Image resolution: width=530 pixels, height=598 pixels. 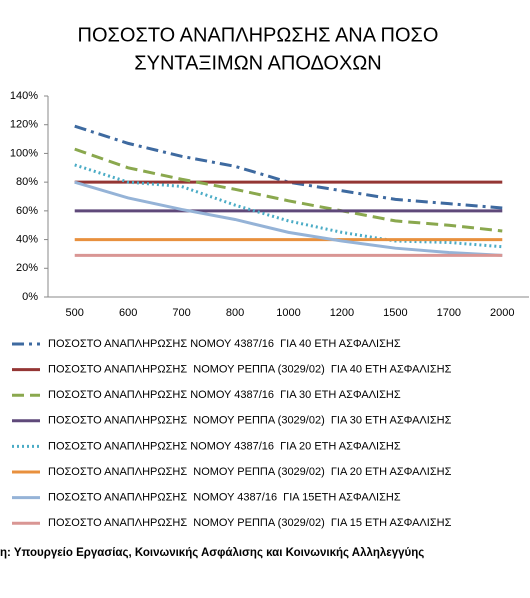 What do you see at coordinates (24, 153) in the screenshot?
I see `y-tick-label: 100%` at bounding box center [24, 153].